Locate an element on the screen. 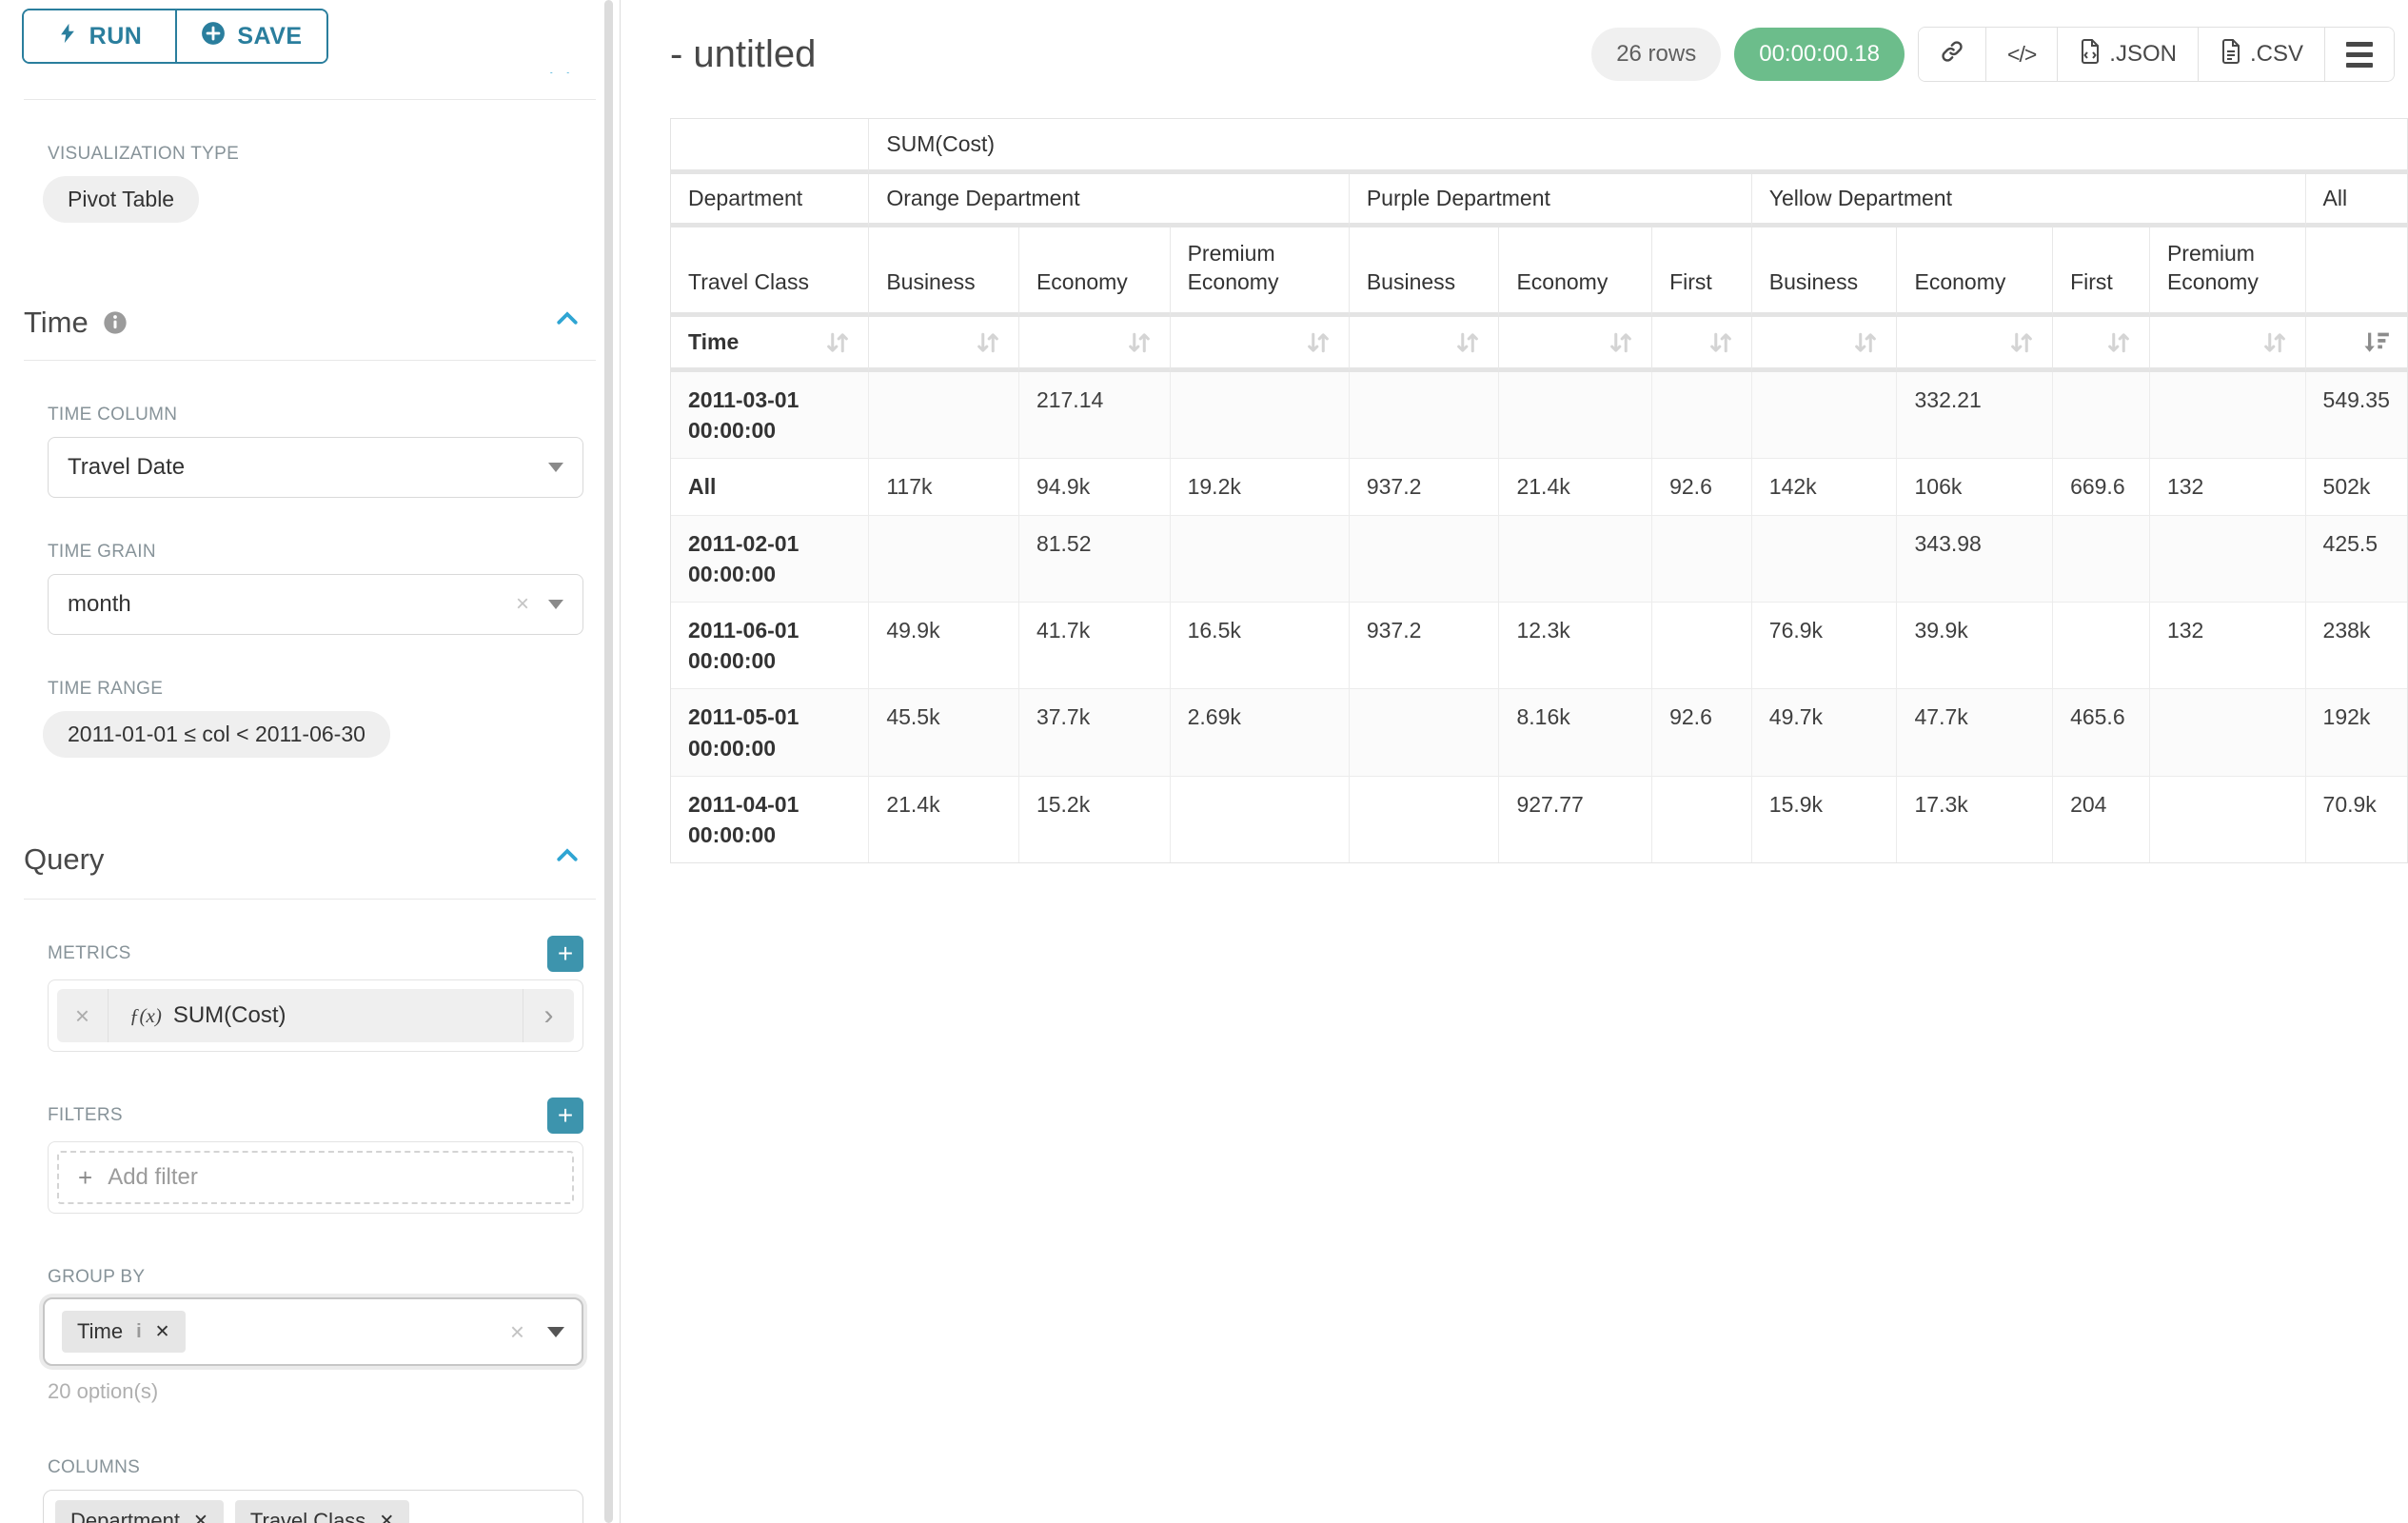 Image resolution: width=2408 pixels, height=1523 pixels. sidebar-scrollbar is located at coordinates (608, 762).